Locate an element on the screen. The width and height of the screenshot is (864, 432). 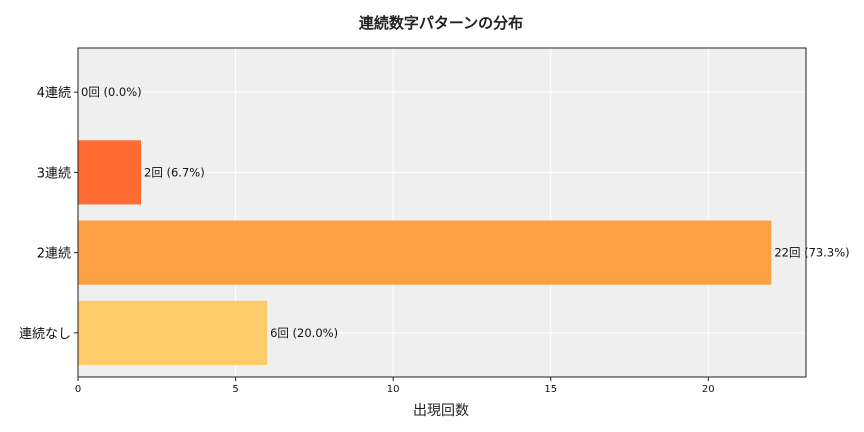
chart-title: 連続数字パターンの分布 is located at coordinates (441, 23).